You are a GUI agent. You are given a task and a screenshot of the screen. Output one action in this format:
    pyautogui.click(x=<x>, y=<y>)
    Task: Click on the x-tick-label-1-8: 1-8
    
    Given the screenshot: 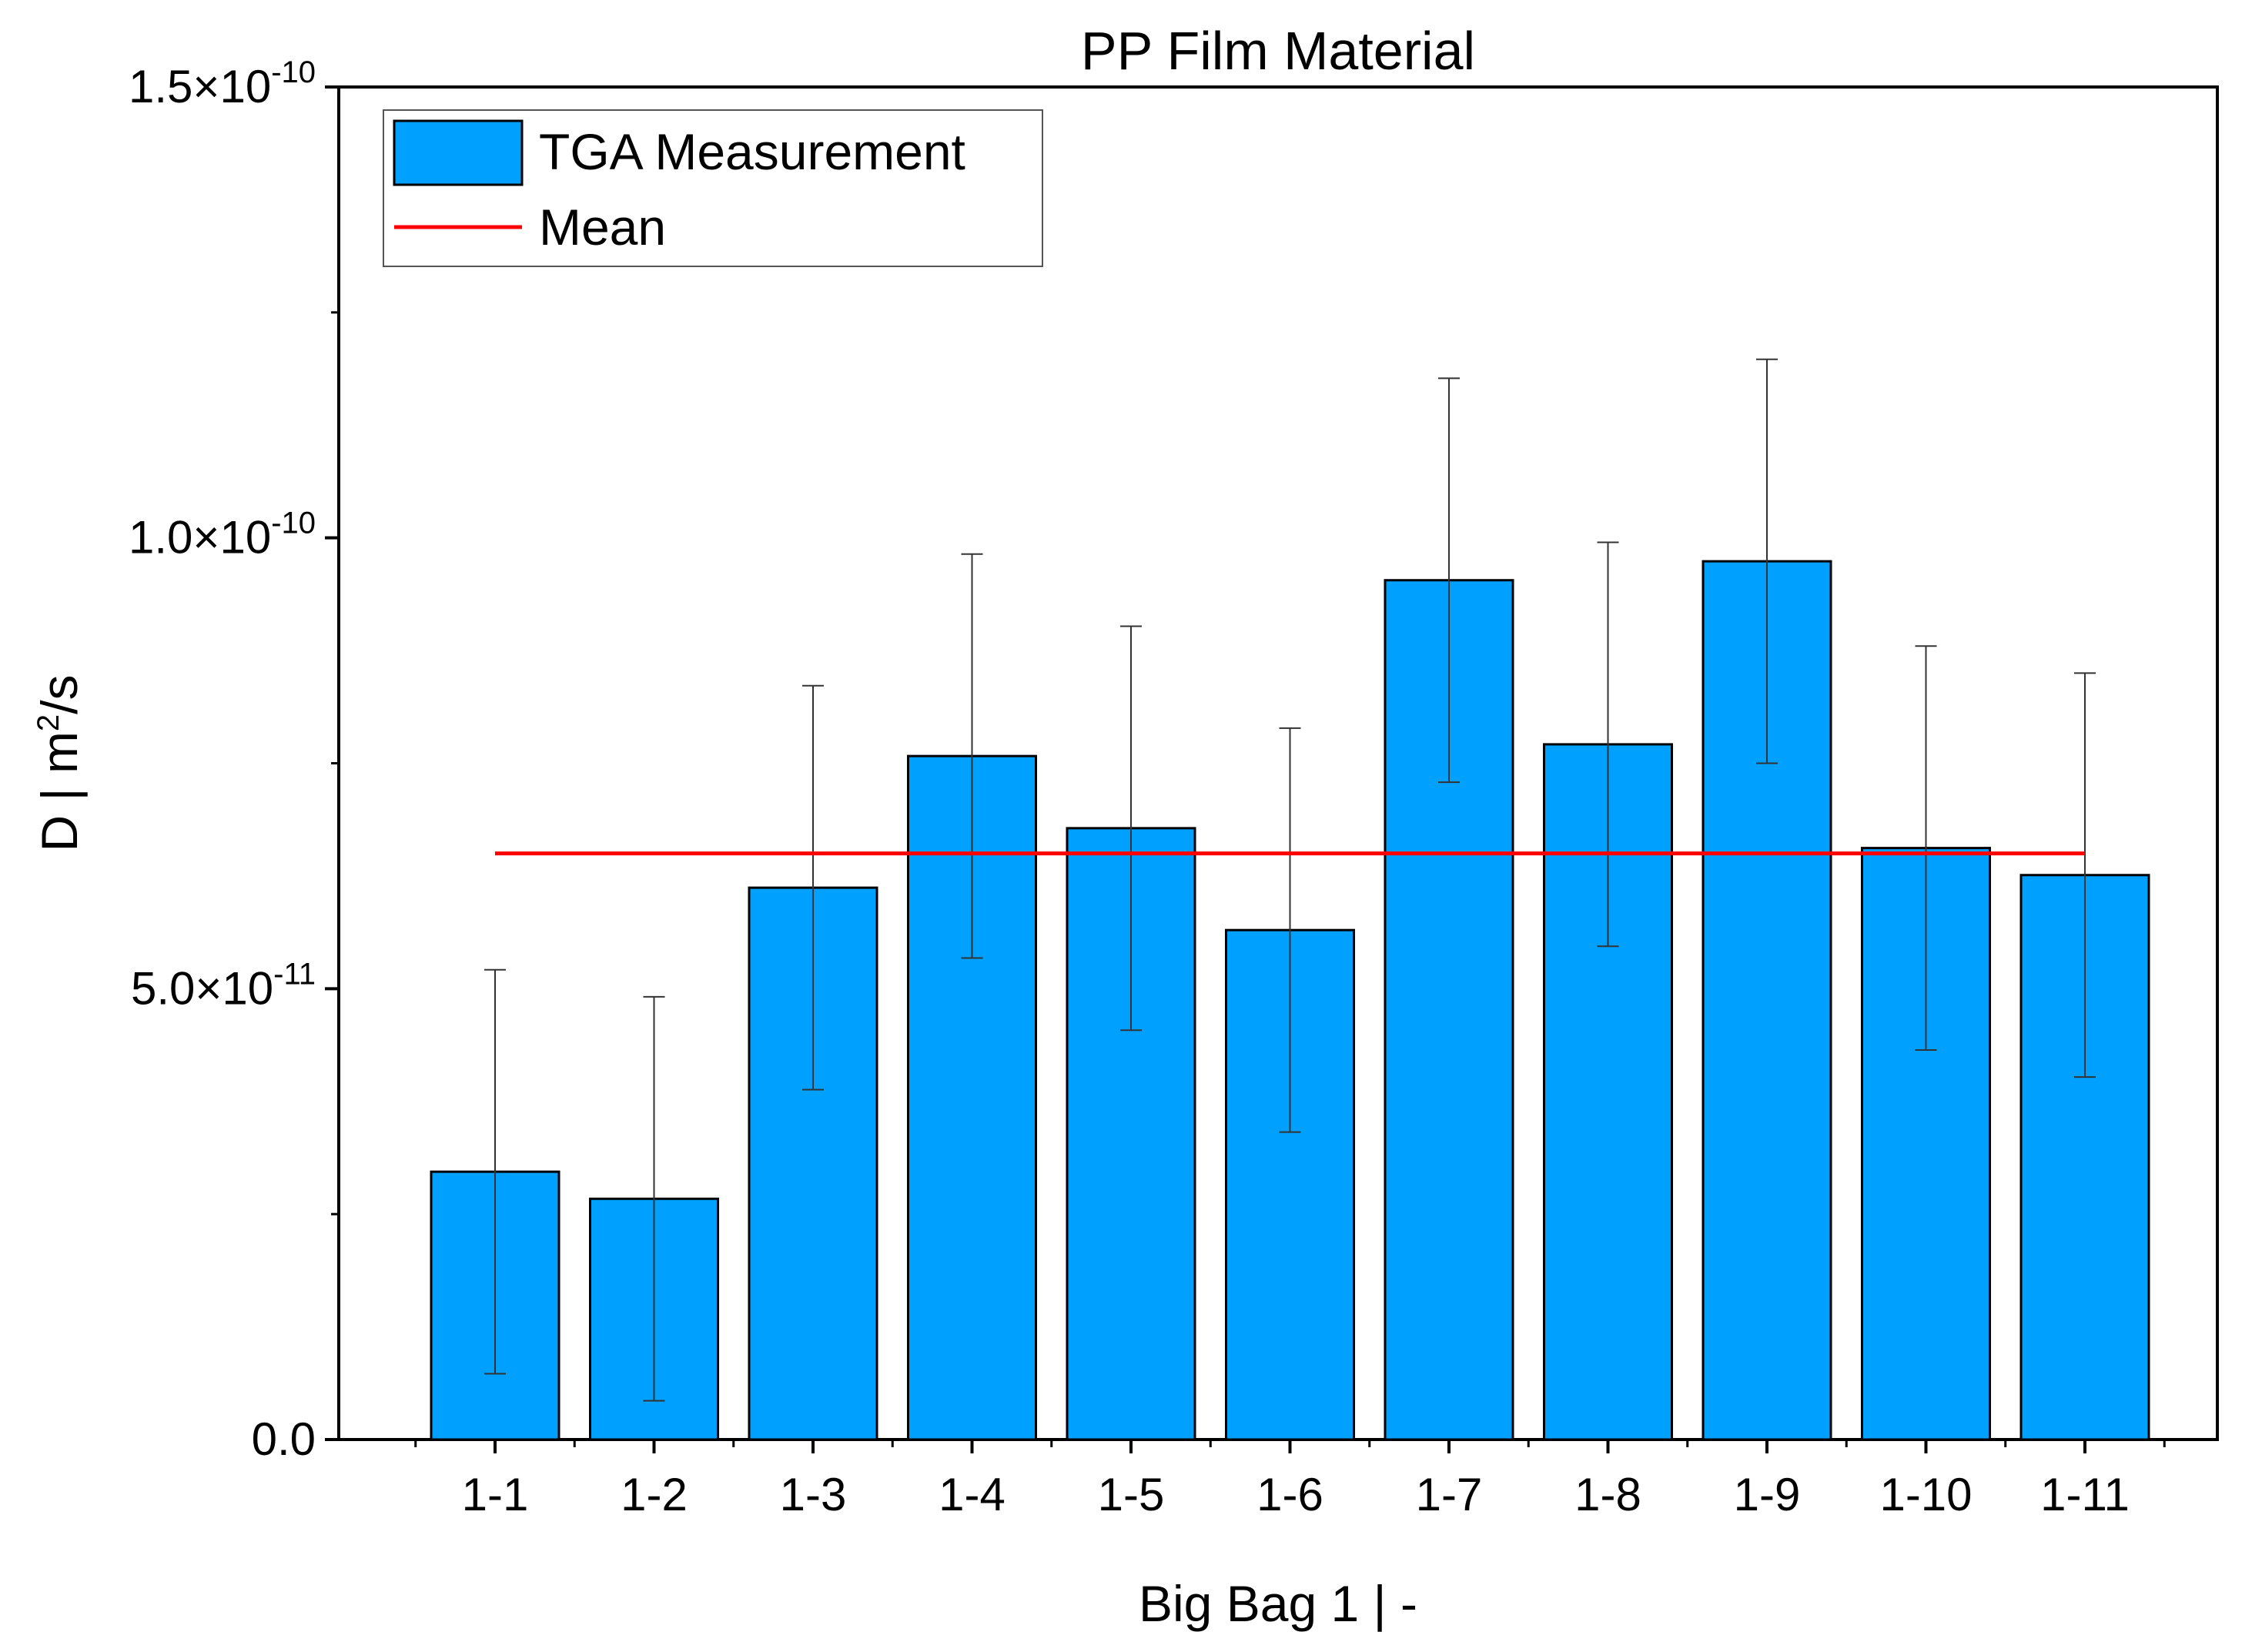 What is the action you would take?
    pyautogui.click(x=1607, y=1494)
    